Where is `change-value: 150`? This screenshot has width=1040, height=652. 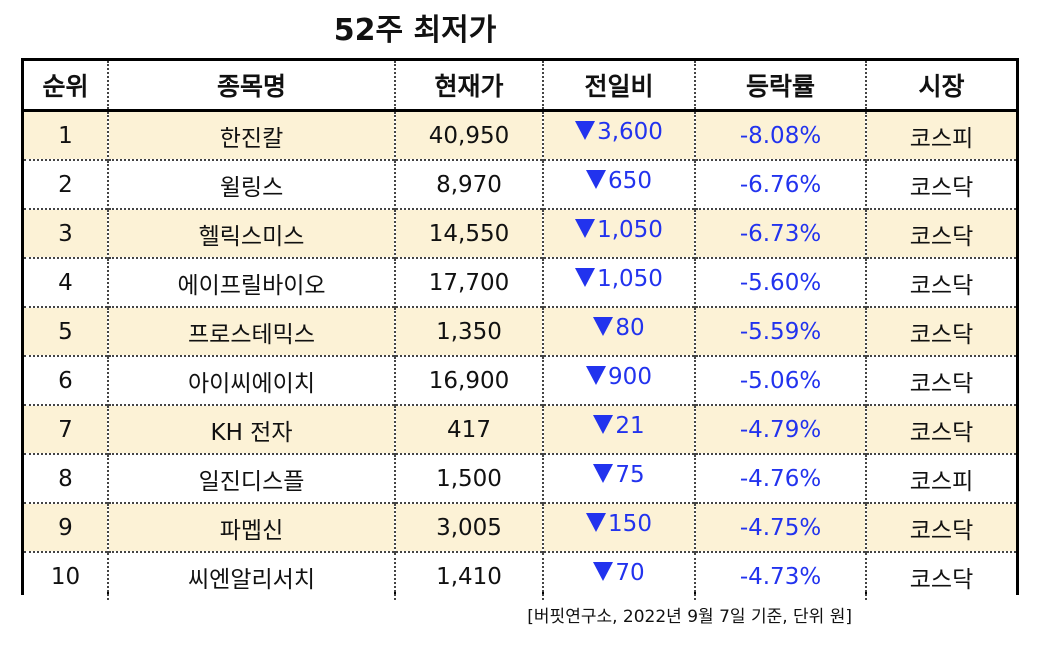 change-value: 150 is located at coordinates (630, 523).